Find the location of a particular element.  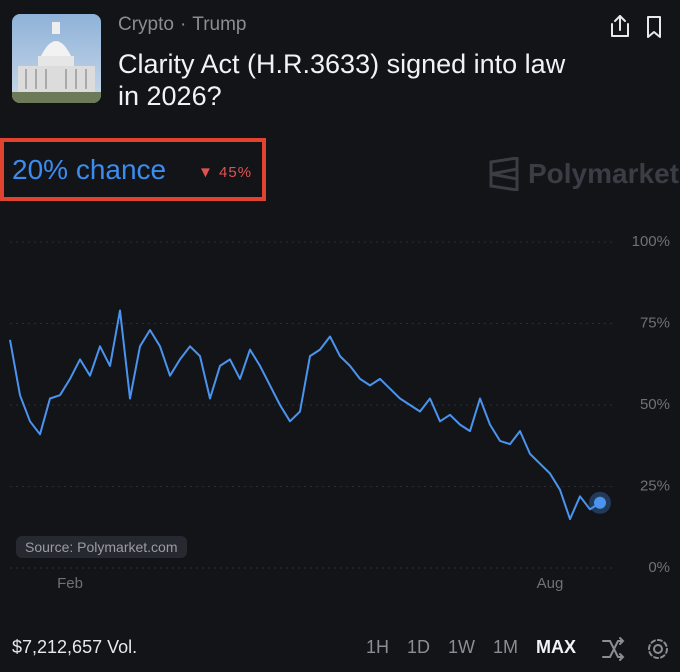

actions is located at coordinates (636, 26).